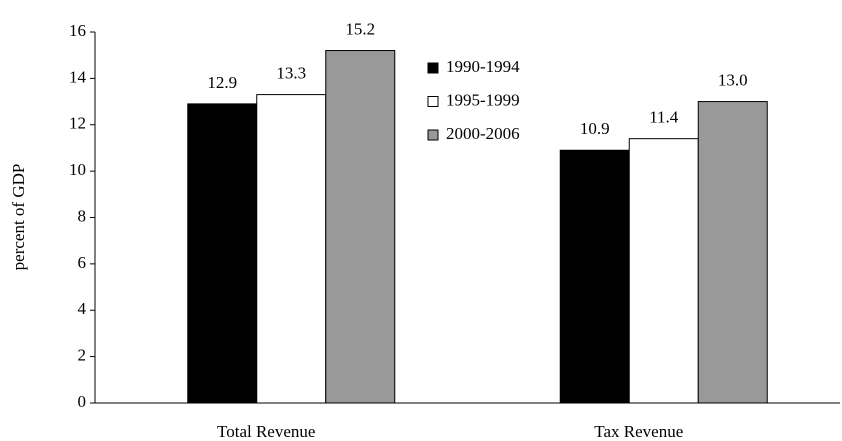  What do you see at coordinates (82, 262) in the screenshot?
I see `y-tick-label: 6` at bounding box center [82, 262].